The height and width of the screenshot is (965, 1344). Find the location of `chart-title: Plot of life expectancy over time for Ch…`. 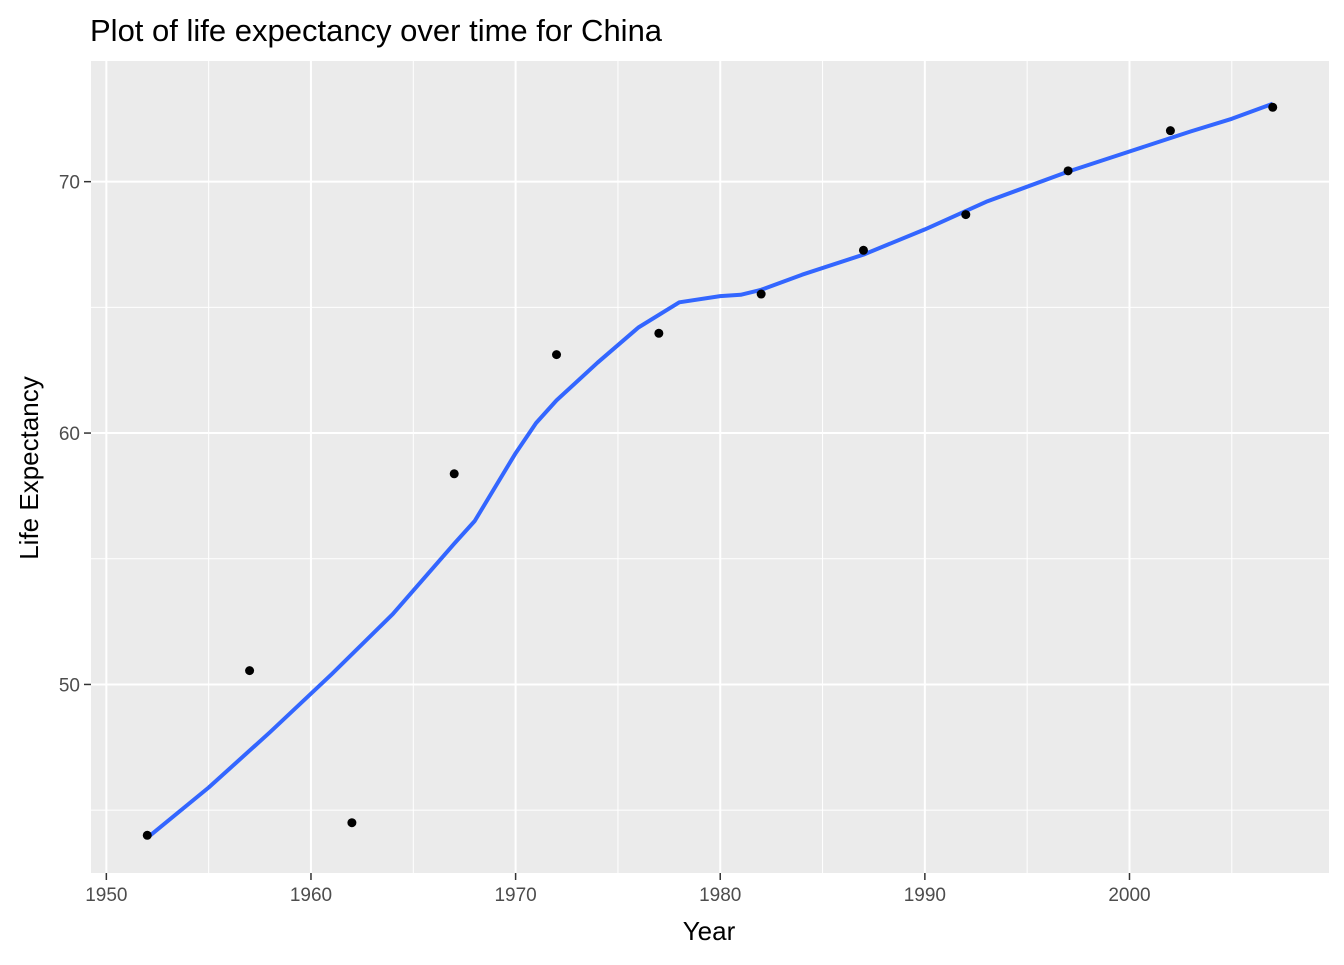

chart-title: Plot of life expectancy over time for Ch… is located at coordinates (376, 30).